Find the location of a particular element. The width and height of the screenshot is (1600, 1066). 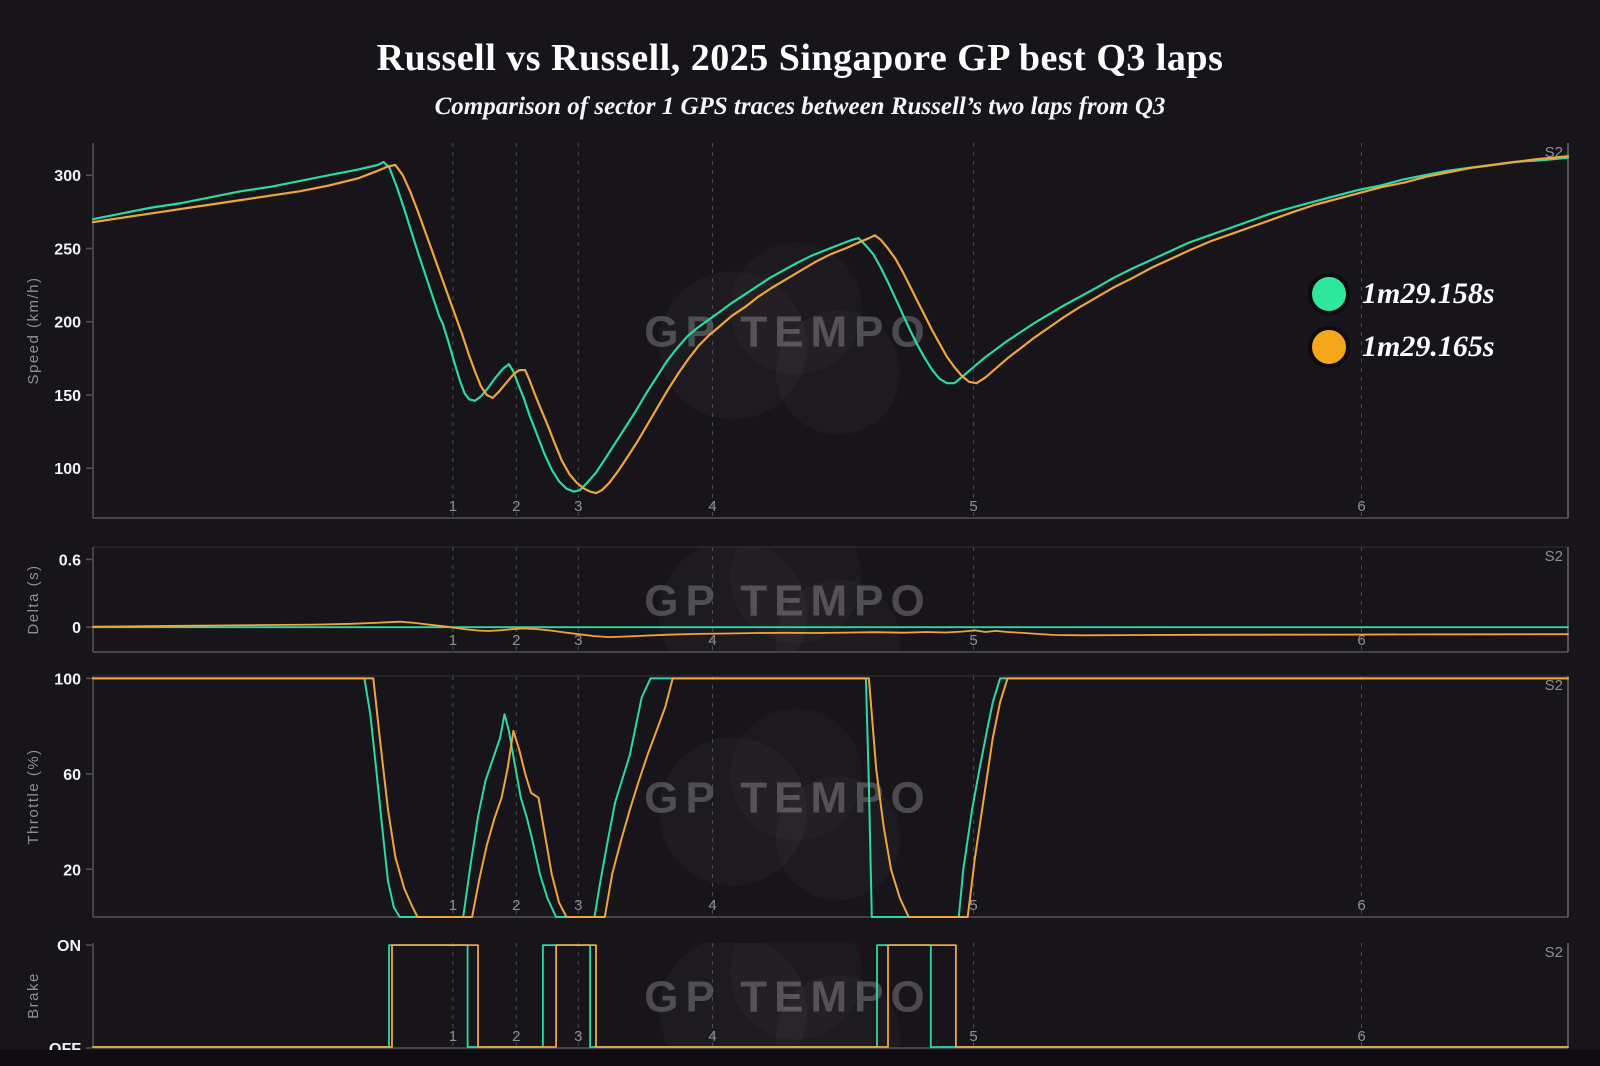

legend-item-lap2: 1m29.165s is located at coordinates (1401, 347).